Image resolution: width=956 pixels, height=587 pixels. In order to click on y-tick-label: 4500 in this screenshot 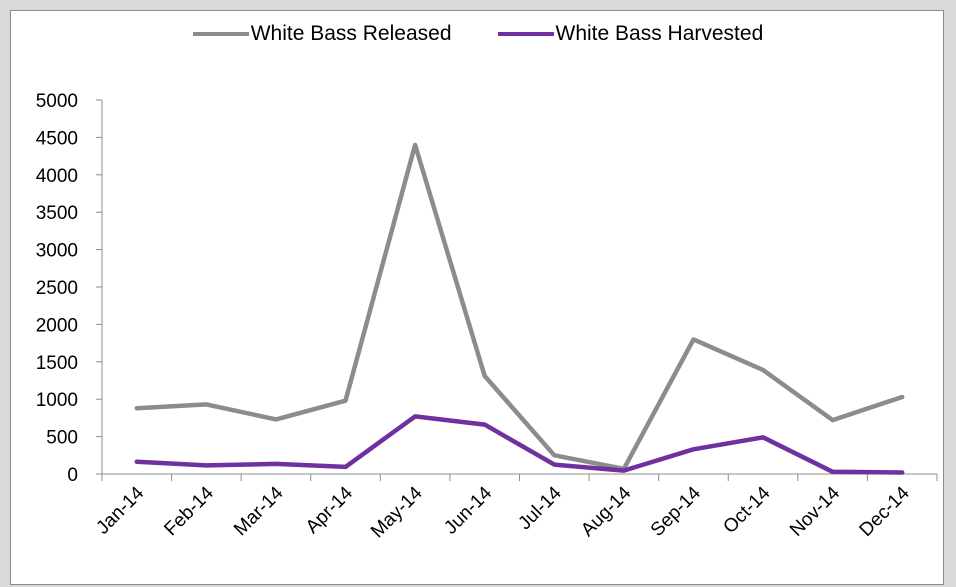, I will do `click(57, 138)`.